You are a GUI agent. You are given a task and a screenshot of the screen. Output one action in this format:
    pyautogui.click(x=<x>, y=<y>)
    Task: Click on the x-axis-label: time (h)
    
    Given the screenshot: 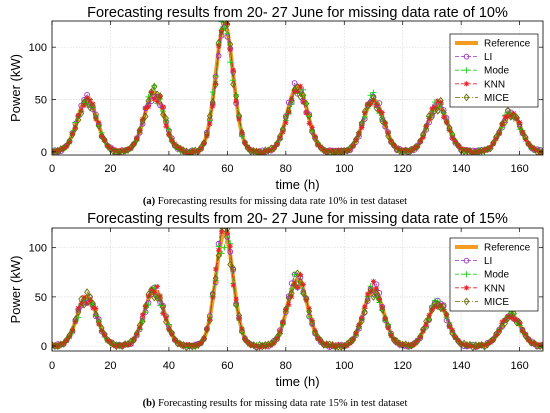 What is the action you would take?
    pyautogui.click(x=297, y=184)
    